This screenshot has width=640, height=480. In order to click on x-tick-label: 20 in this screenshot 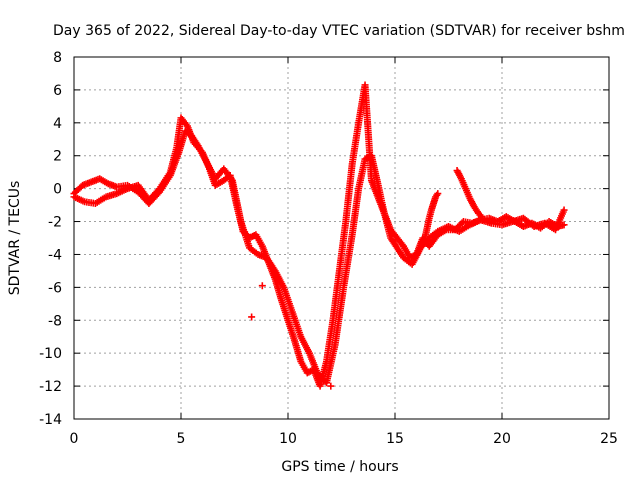, I will do `click(502, 439)`.